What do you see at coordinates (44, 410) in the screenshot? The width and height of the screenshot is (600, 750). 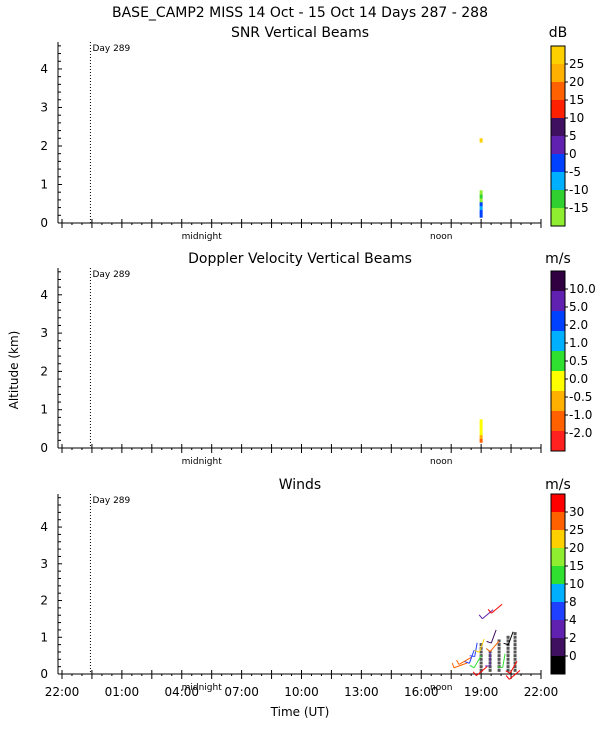 I see `doppler-y-tick-label: 1` at bounding box center [44, 410].